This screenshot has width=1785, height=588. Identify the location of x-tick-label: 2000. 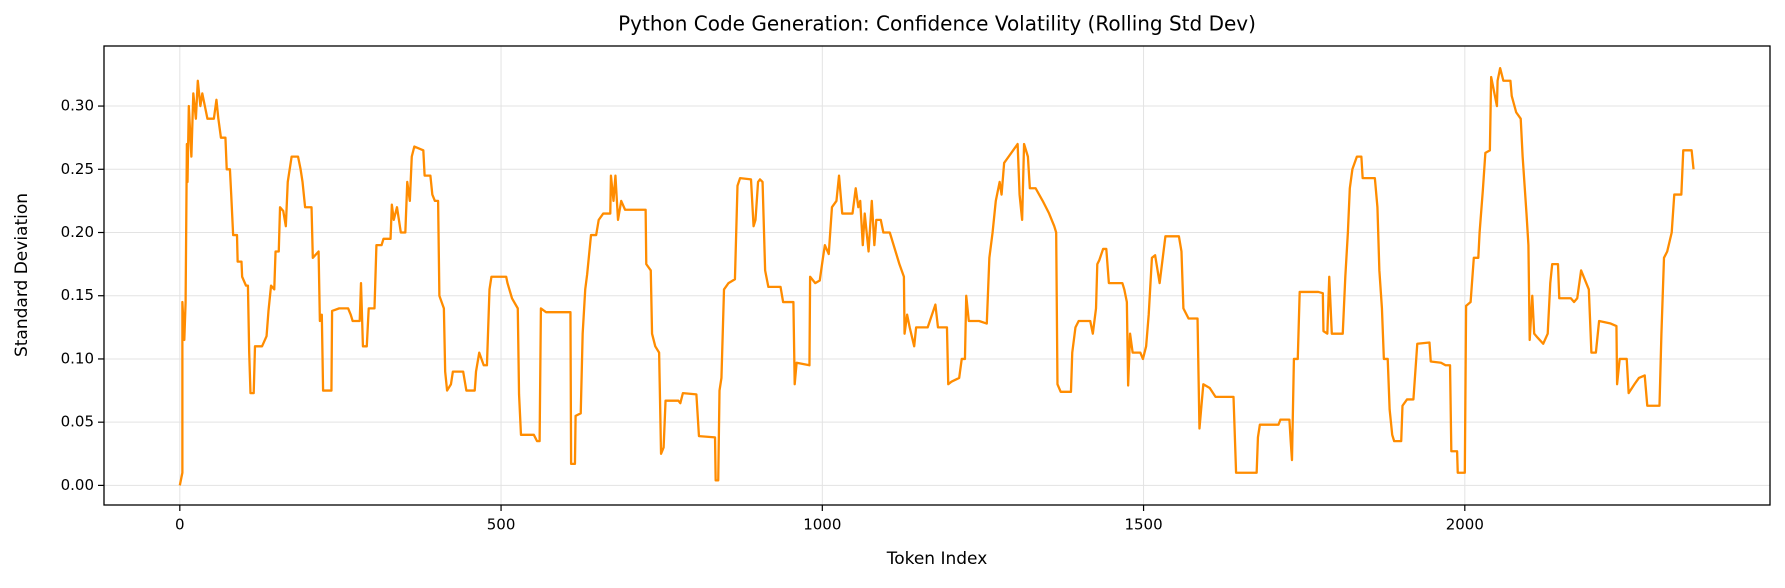
(1465, 525).